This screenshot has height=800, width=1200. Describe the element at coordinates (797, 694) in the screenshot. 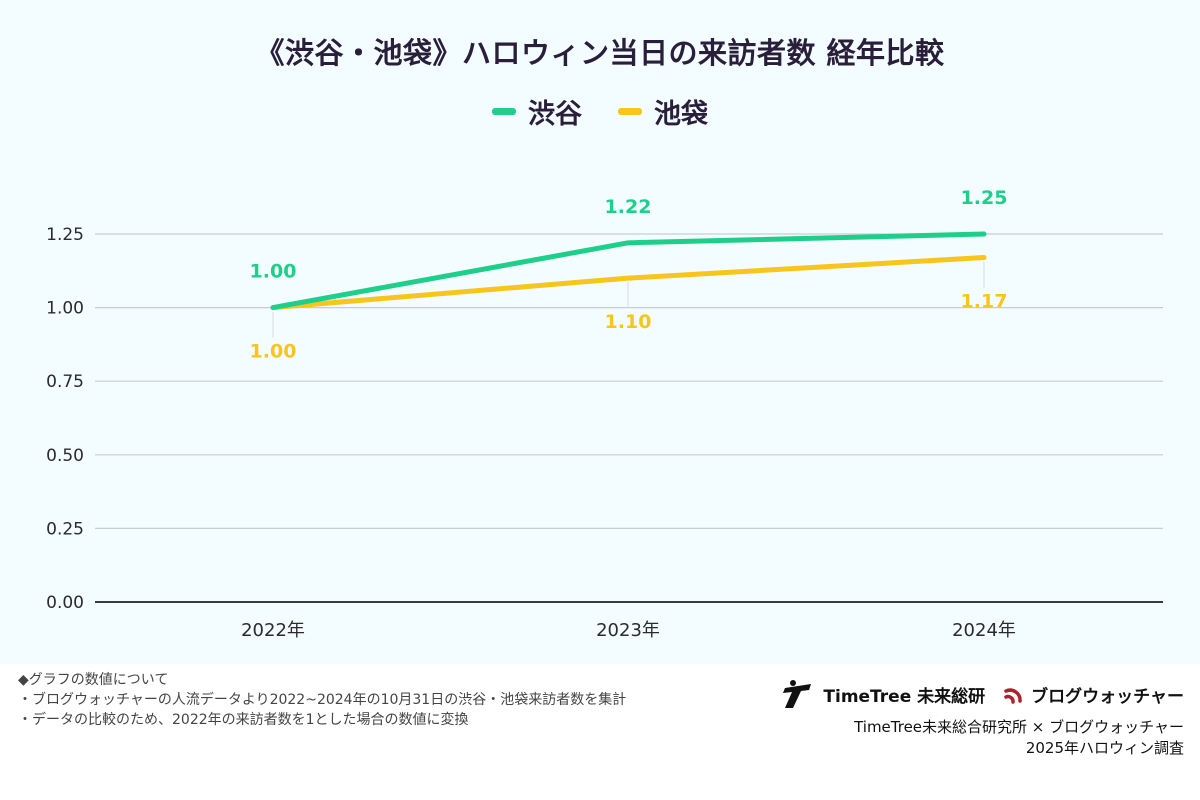

I see `timetree-logo-icon` at that location.